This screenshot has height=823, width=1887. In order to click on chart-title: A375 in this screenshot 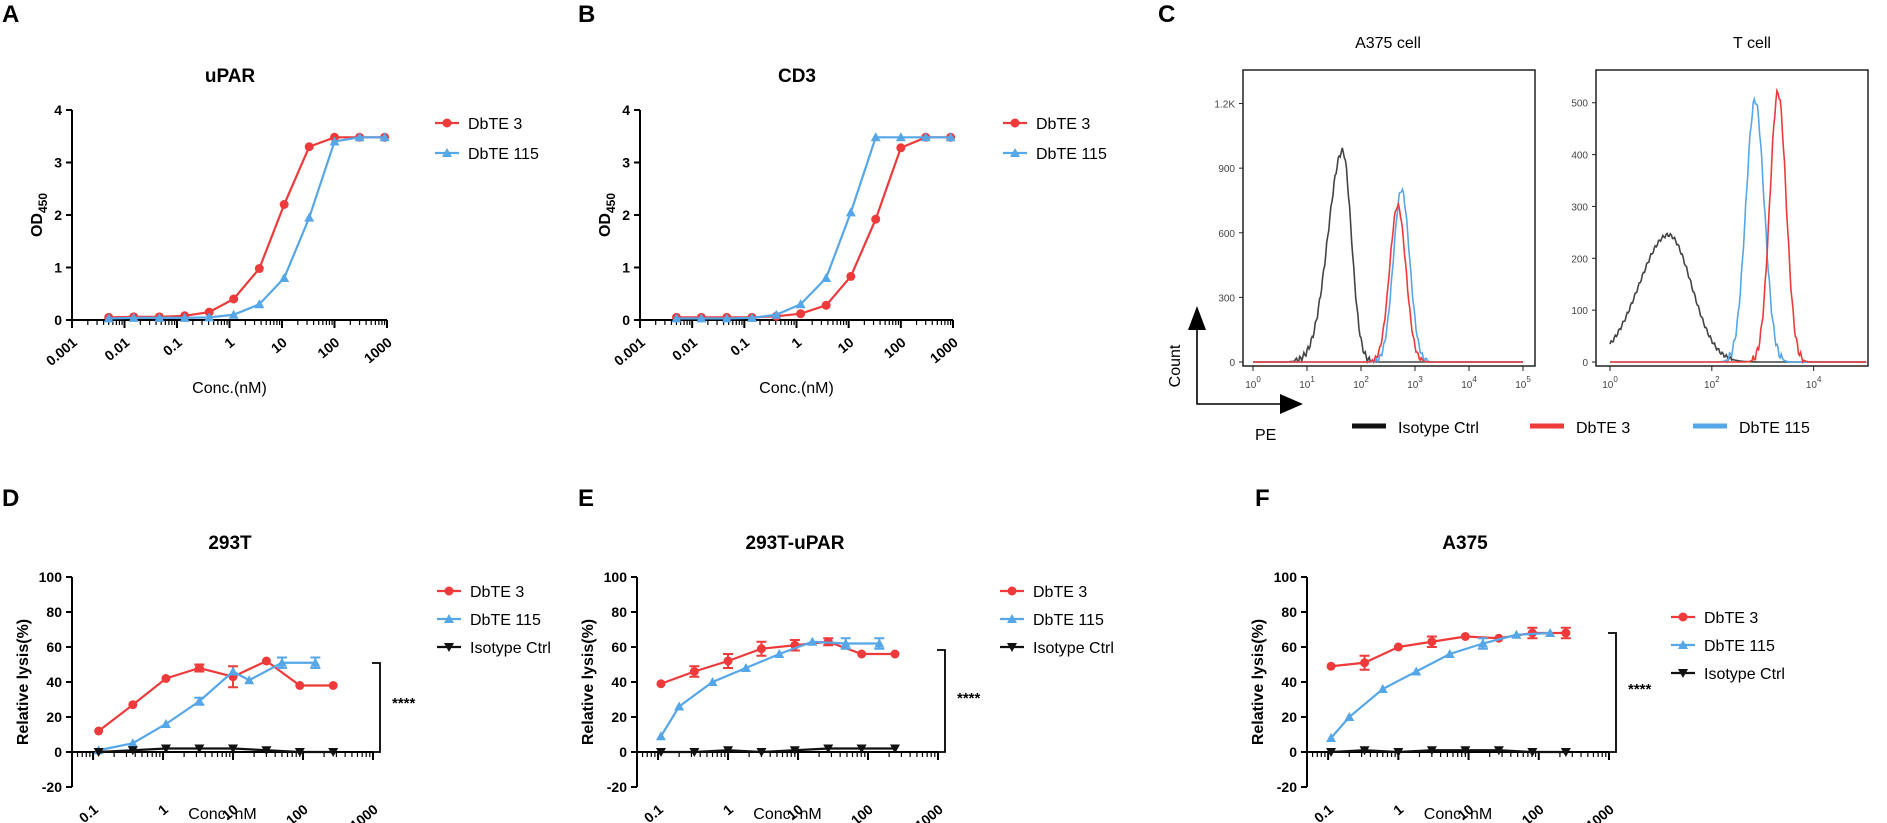, I will do `click(1465, 543)`.